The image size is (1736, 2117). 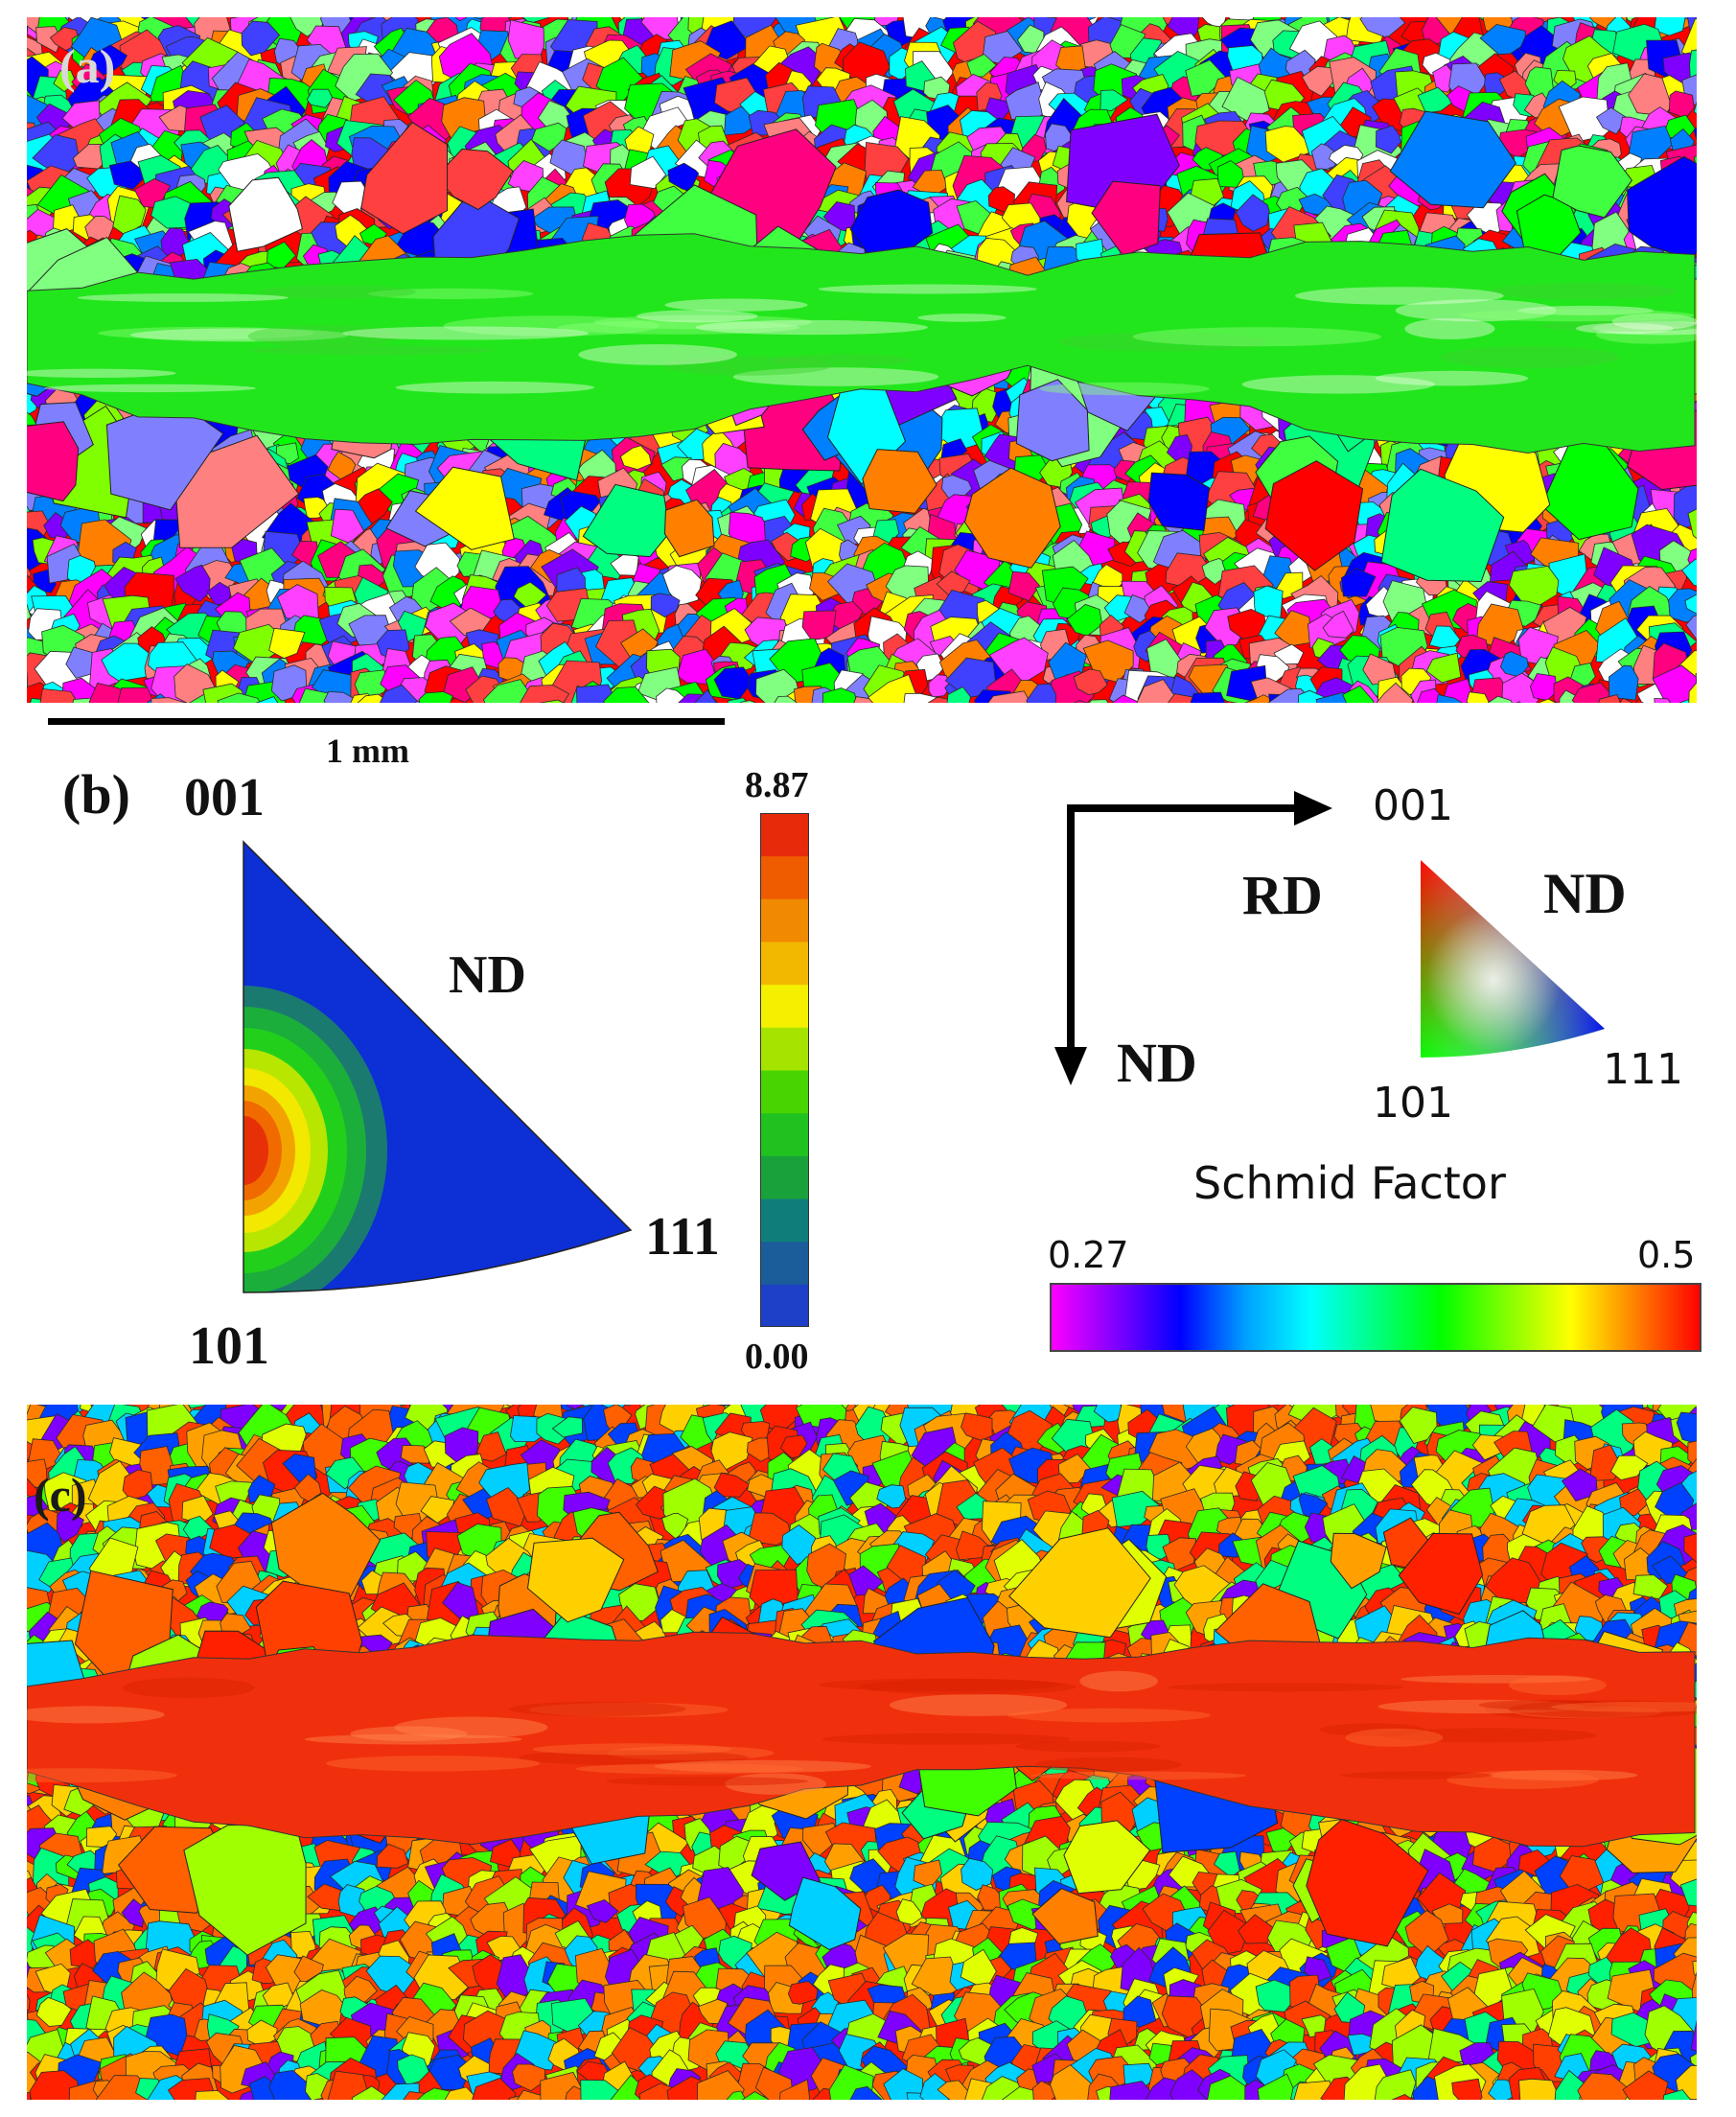 What do you see at coordinates (368, 751) in the screenshot?
I see `scale-bar-label: 1 mm` at bounding box center [368, 751].